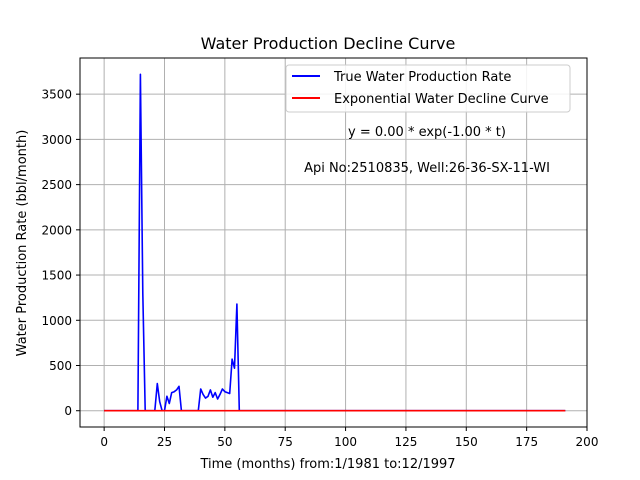  Describe the element at coordinates (526, 442) in the screenshot. I see `x-tick-label: 175` at that location.